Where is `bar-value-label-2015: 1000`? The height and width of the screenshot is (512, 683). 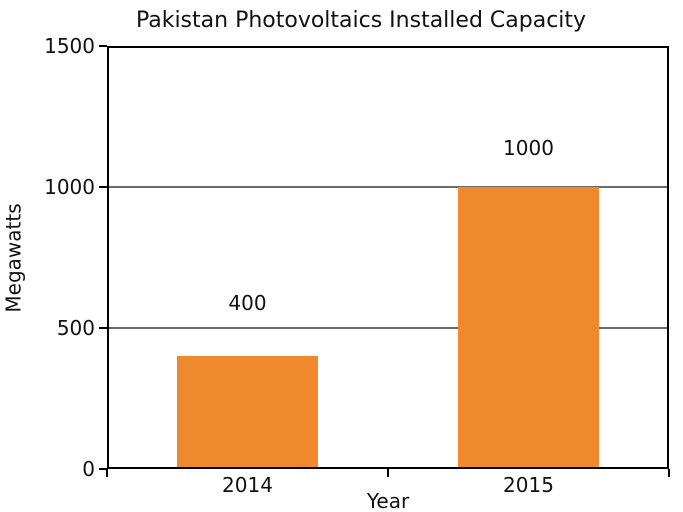 bar-value-label-2015: 1000 is located at coordinates (528, 148).